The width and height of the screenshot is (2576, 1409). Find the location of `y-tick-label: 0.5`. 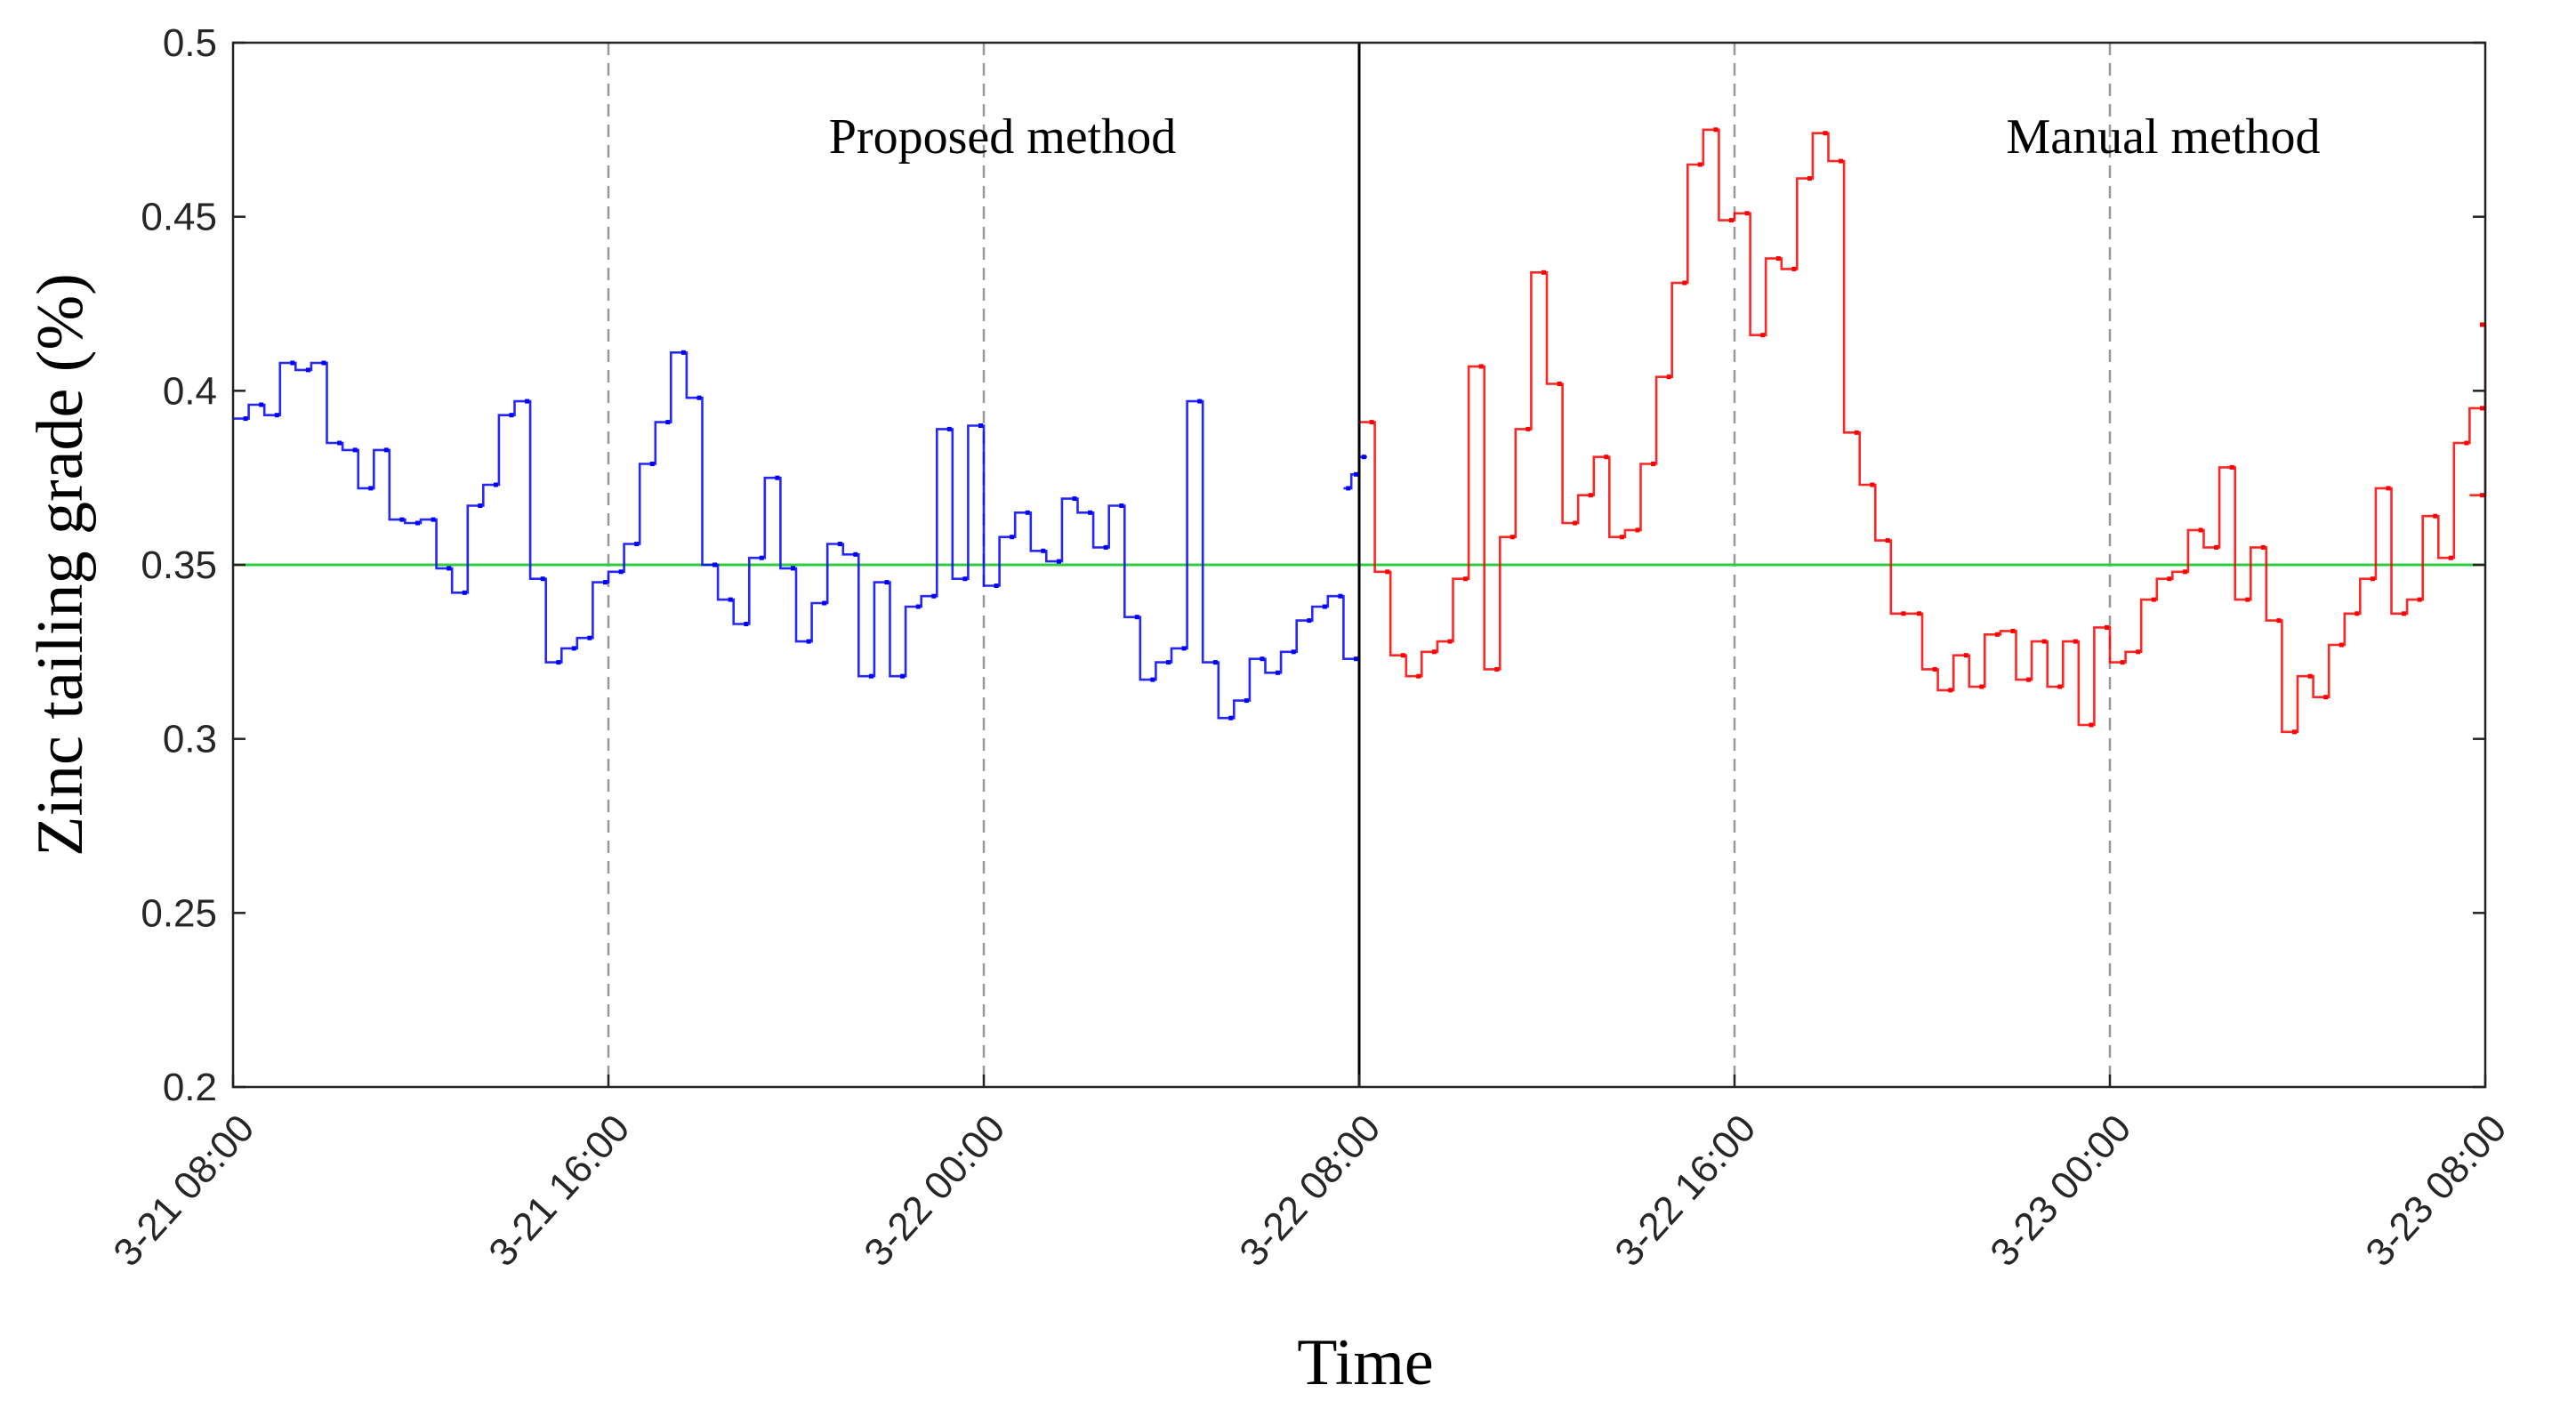

y-tick-label: 0.5 is located at coordinates (190, 43).